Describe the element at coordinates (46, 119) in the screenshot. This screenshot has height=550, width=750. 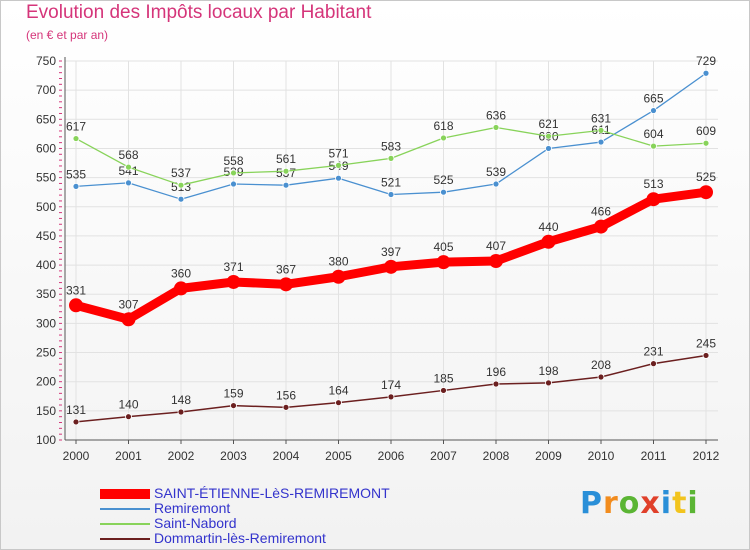
I see `y-tick-label: 650` at that location.